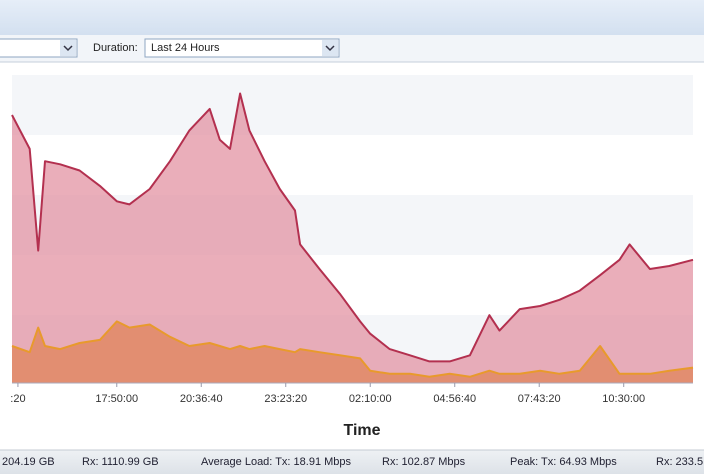 The width and height of the screenshot is (704, 474). Describe the element at coordinates (454, 399) in the screenshot. I see `x-tick-label: 04:56:40` at that location.